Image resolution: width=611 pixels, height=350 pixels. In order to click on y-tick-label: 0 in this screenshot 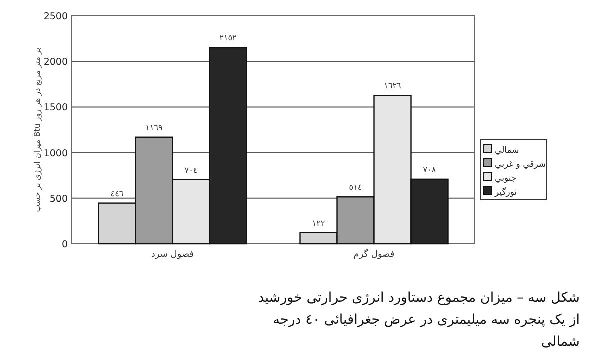, I will do `click(65, 245)`.